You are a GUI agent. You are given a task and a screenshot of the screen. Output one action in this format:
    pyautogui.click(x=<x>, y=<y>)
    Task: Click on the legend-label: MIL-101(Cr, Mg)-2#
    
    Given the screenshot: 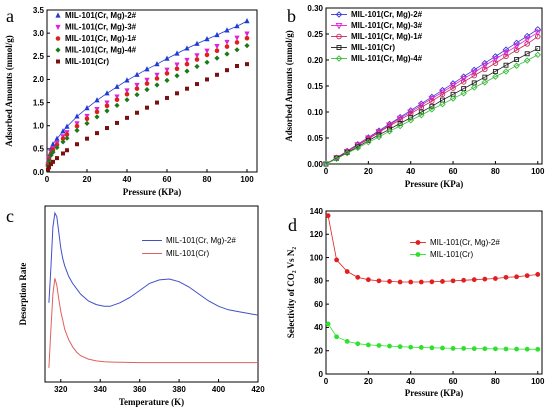 What is the action you would take?
    pyautogui.click(x=465, y=242)
    